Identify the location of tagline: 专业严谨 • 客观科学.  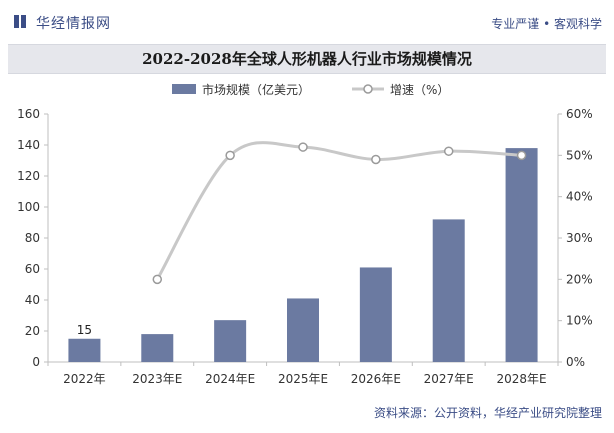
(546, 24).